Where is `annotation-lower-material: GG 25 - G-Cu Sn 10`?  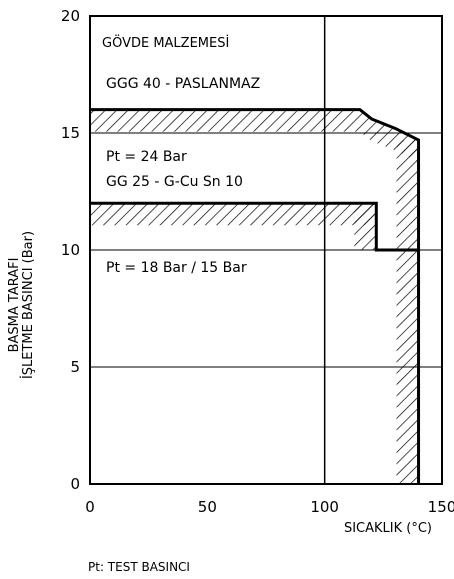
annotation-lower-material: GG 25 - G-Cu Sn 10 is located at coordinates (174, 182).